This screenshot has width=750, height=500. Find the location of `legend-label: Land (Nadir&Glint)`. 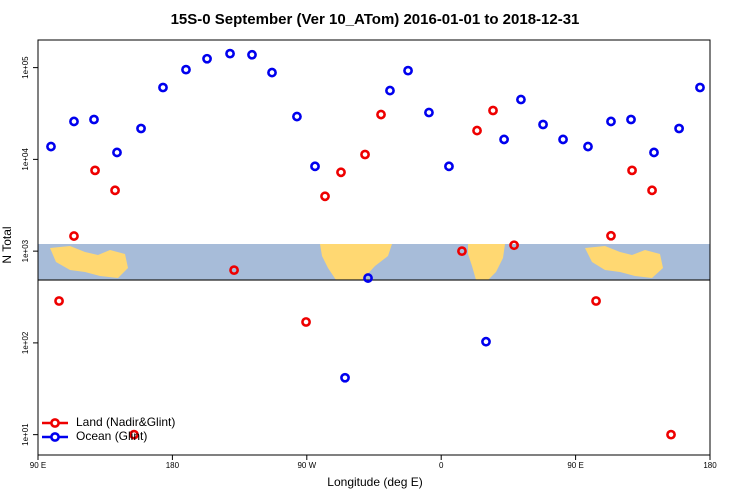

legend-label: Land (Nadir&Glint) is located at coordinates (125, 422).